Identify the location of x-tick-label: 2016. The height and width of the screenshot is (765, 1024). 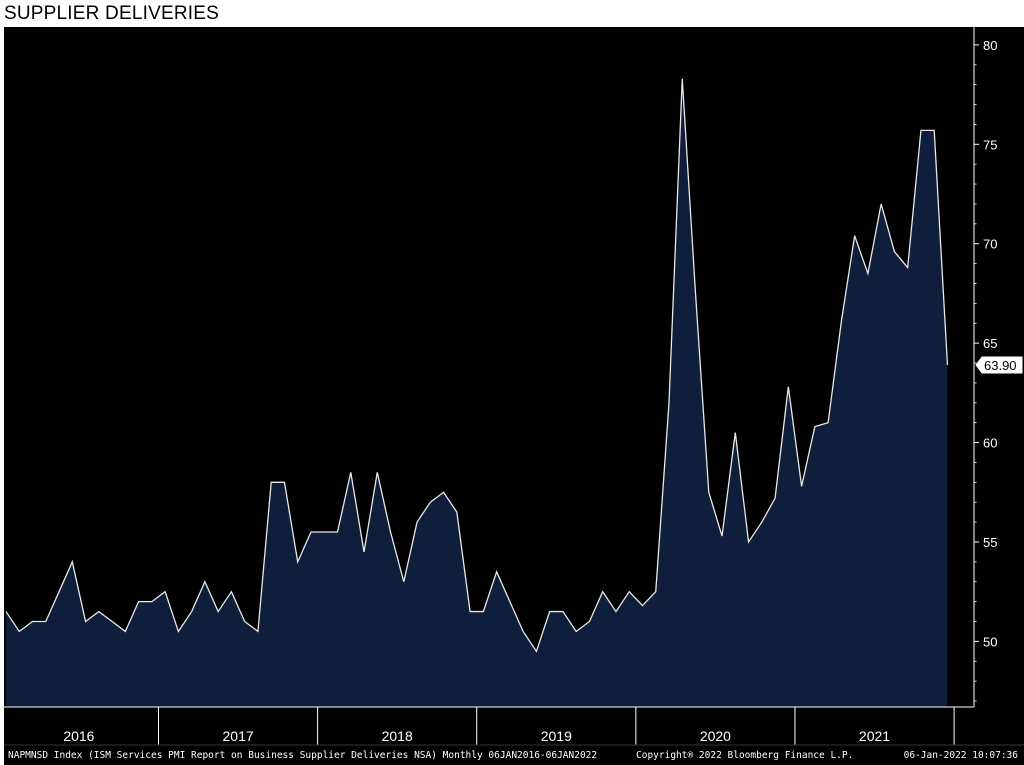
(78, 736).